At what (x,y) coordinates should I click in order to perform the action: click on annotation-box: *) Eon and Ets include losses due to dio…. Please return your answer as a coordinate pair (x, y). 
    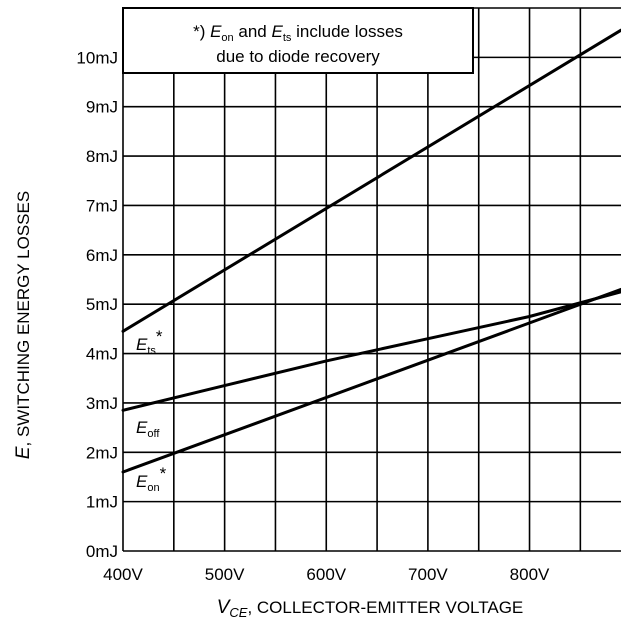
    Looking at the image, I should click on (298, 40).